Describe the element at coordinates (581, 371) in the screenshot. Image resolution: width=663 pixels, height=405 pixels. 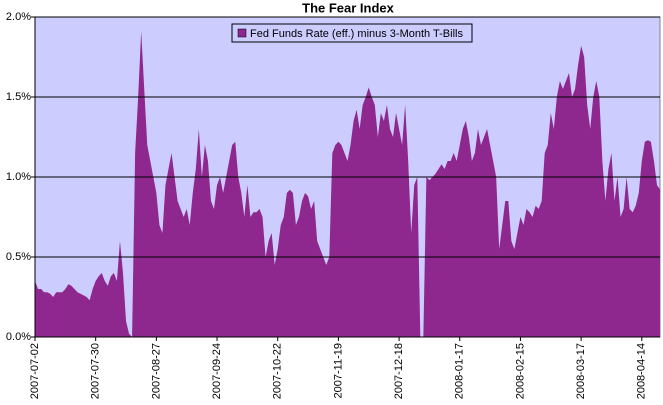
I see `x-tick-label: 2008-03-17` at that location.